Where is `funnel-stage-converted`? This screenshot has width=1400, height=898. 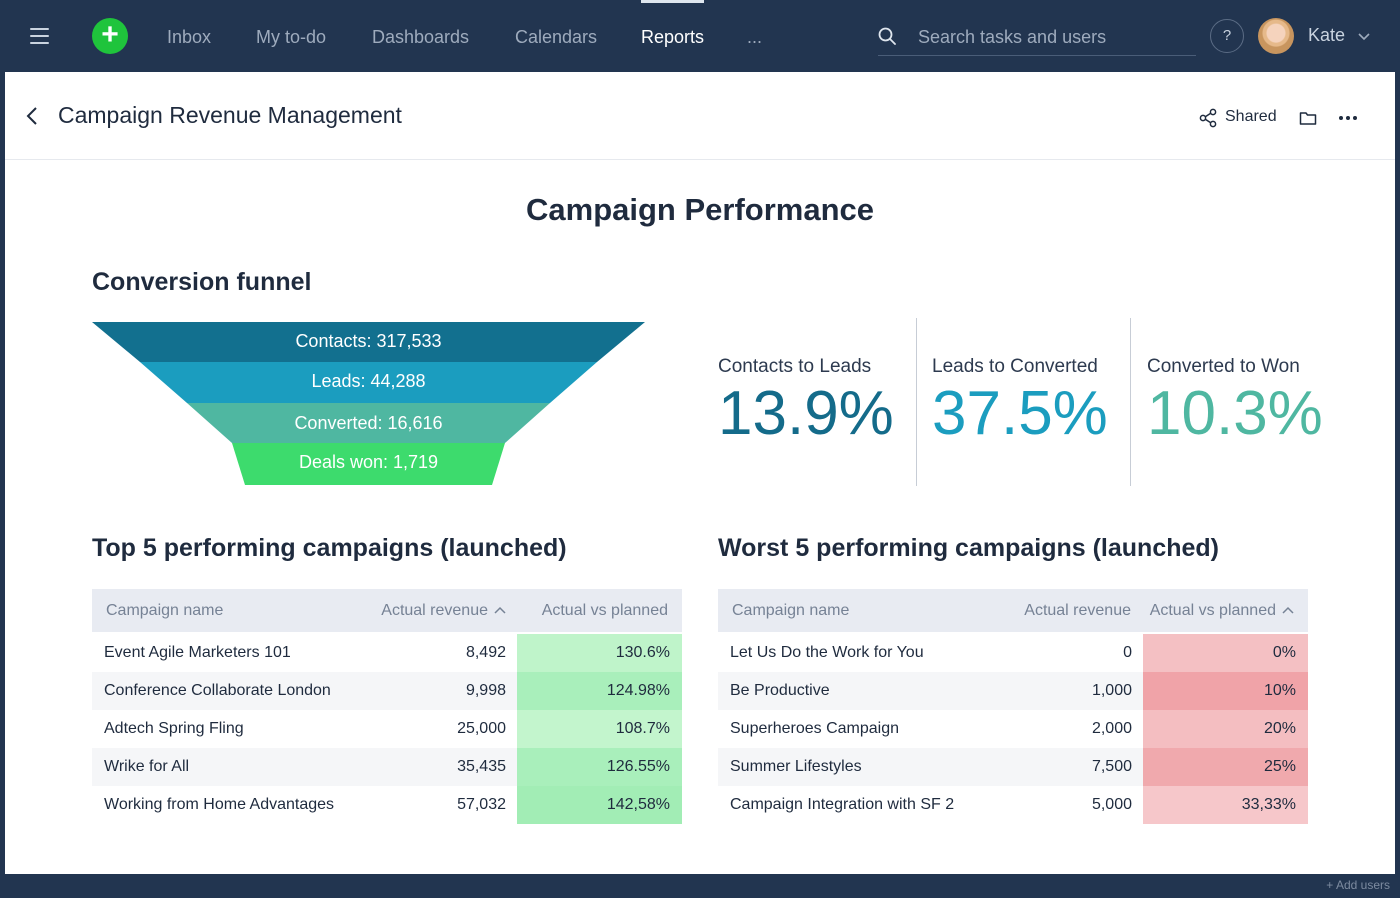
funnel-stage-converted is located at coordinates (368, 423).